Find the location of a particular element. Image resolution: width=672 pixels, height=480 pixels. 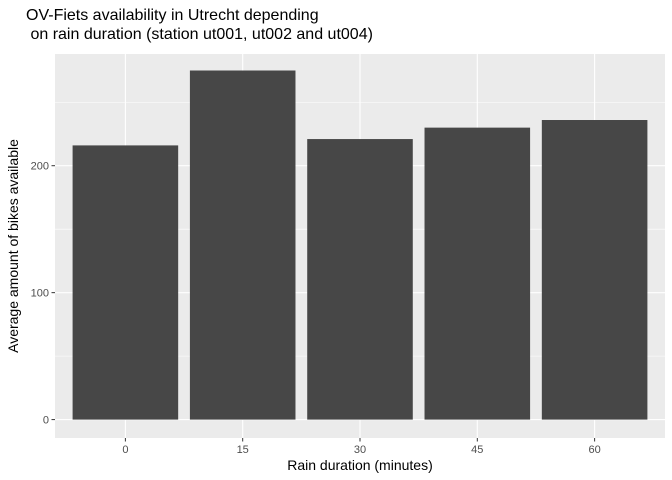

x-tick-label: 30 is located at coordinates (360, 450).